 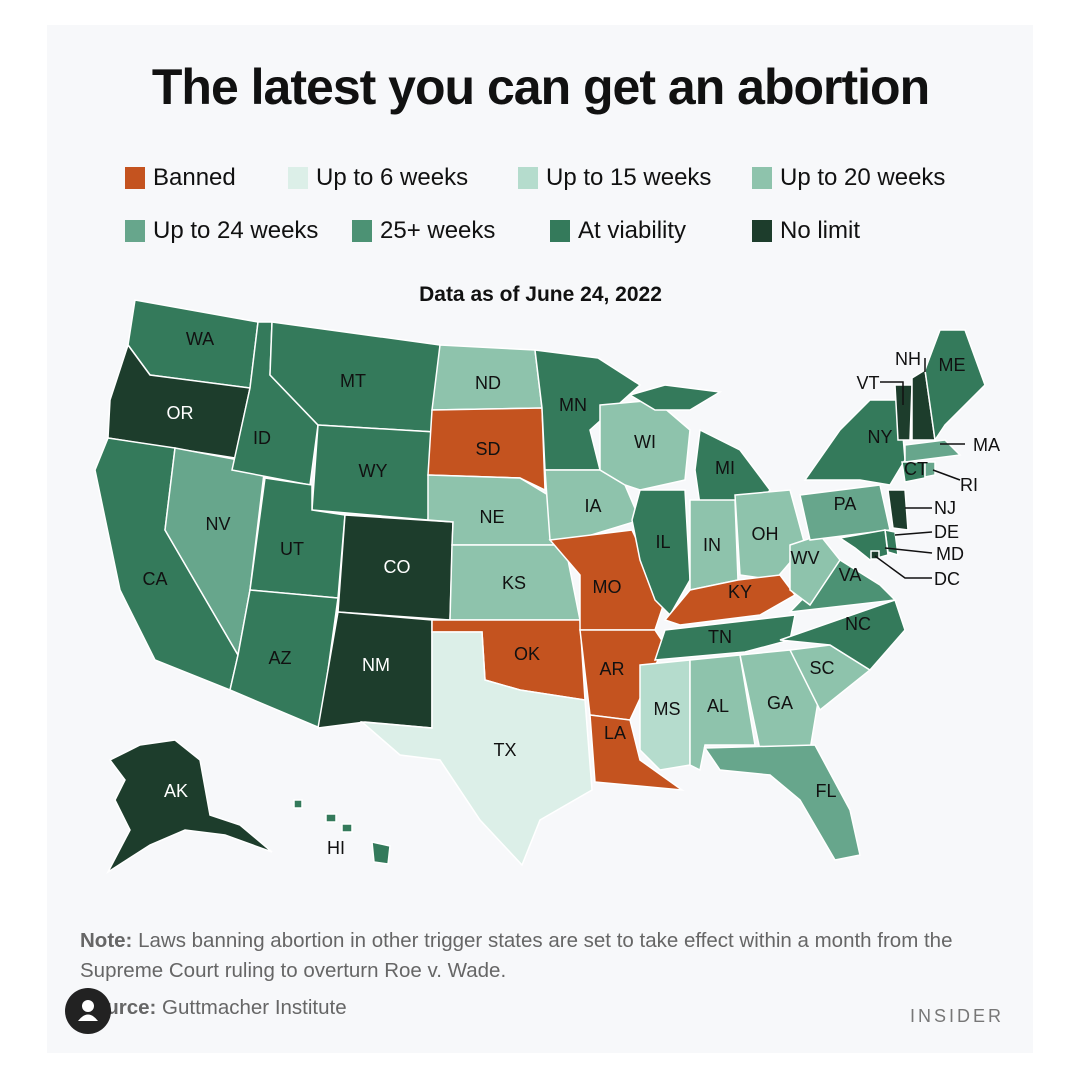 I want to click on state-la, so click(x=637, y=753).